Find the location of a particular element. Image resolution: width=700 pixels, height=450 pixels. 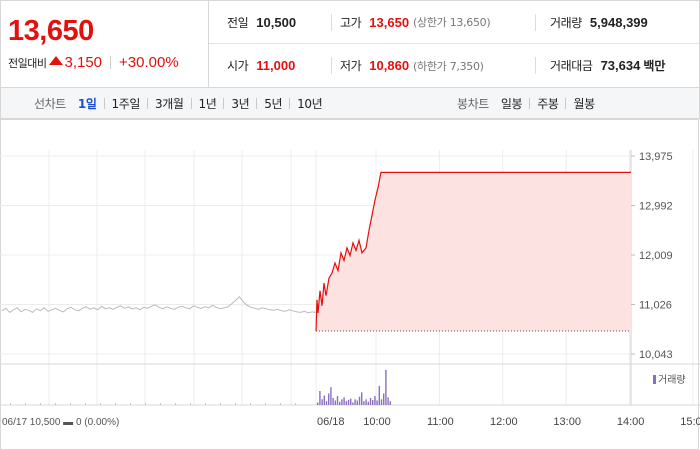

tab-5year: 5년 is located at coordinates (273, 103).